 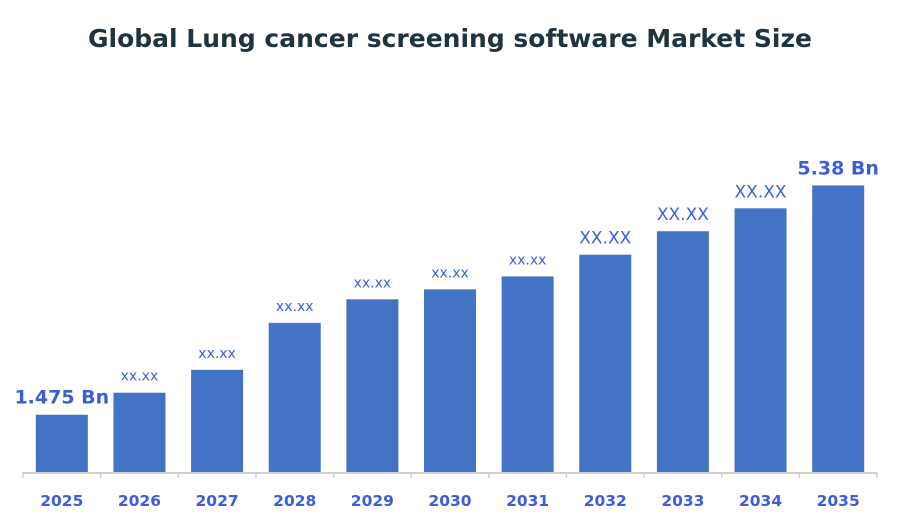 What do you see at coordinates (139, 501) in the screenshot?
I see `x-tick-label: 2026` at bounding box center [139, 501].